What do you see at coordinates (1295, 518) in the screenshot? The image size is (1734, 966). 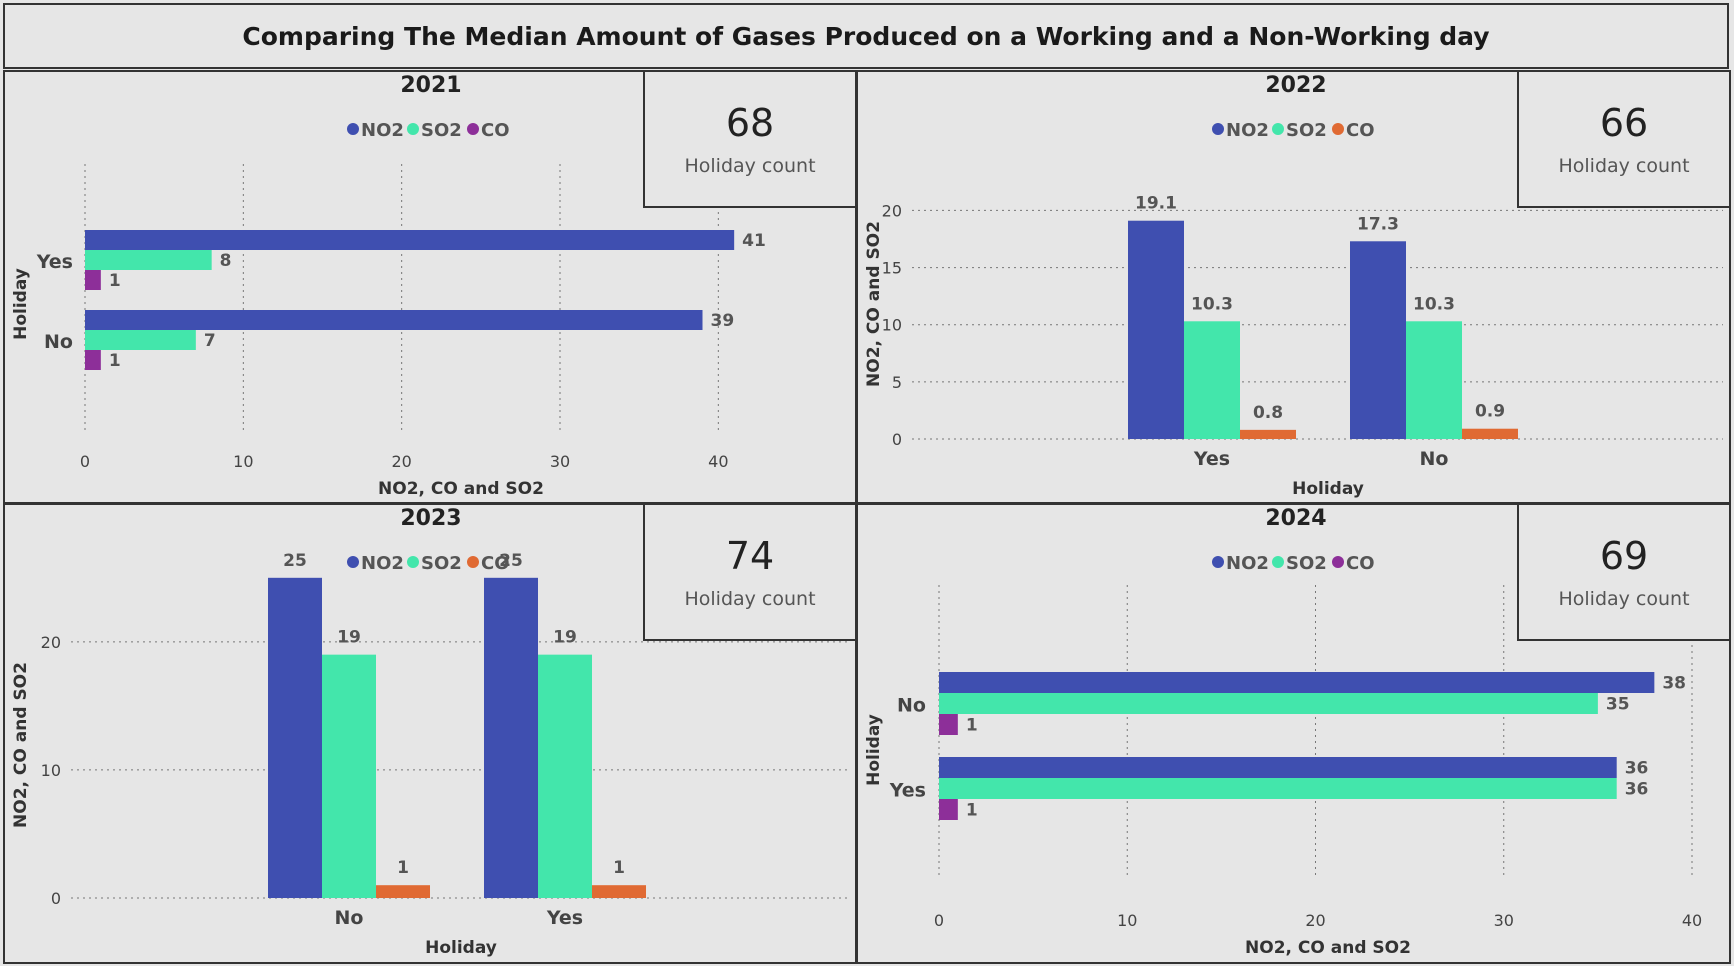 I see `chart-title: 2024` at bounding box center [1295, 518].